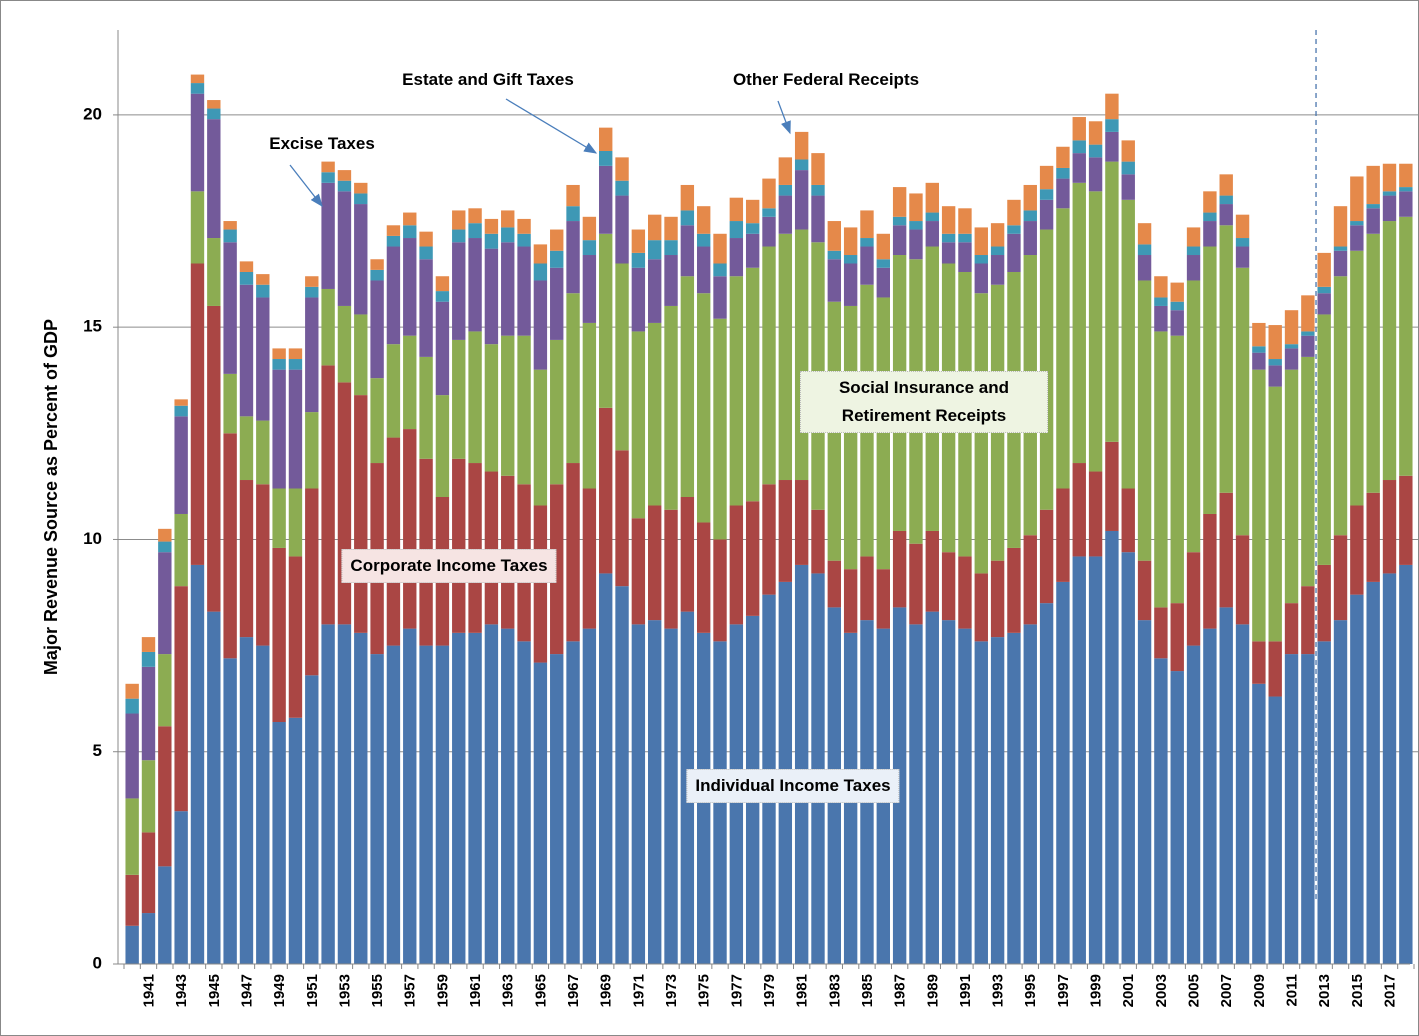  Describe the element at coordinates (442, 990) in the screenshot. I see `x-tick-label: 1959` at that location.